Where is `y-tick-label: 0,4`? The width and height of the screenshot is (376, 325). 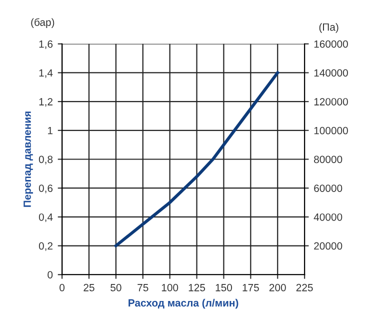
y-tick-label: 0,4 is located at coordinates (45, 217).